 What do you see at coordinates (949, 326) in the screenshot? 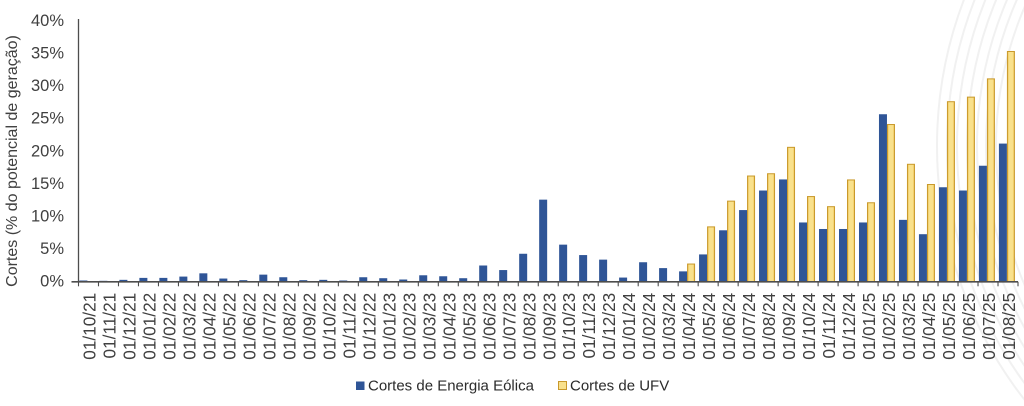
I see `svg-text: 01/05/25` at bounding box center [949, 326].